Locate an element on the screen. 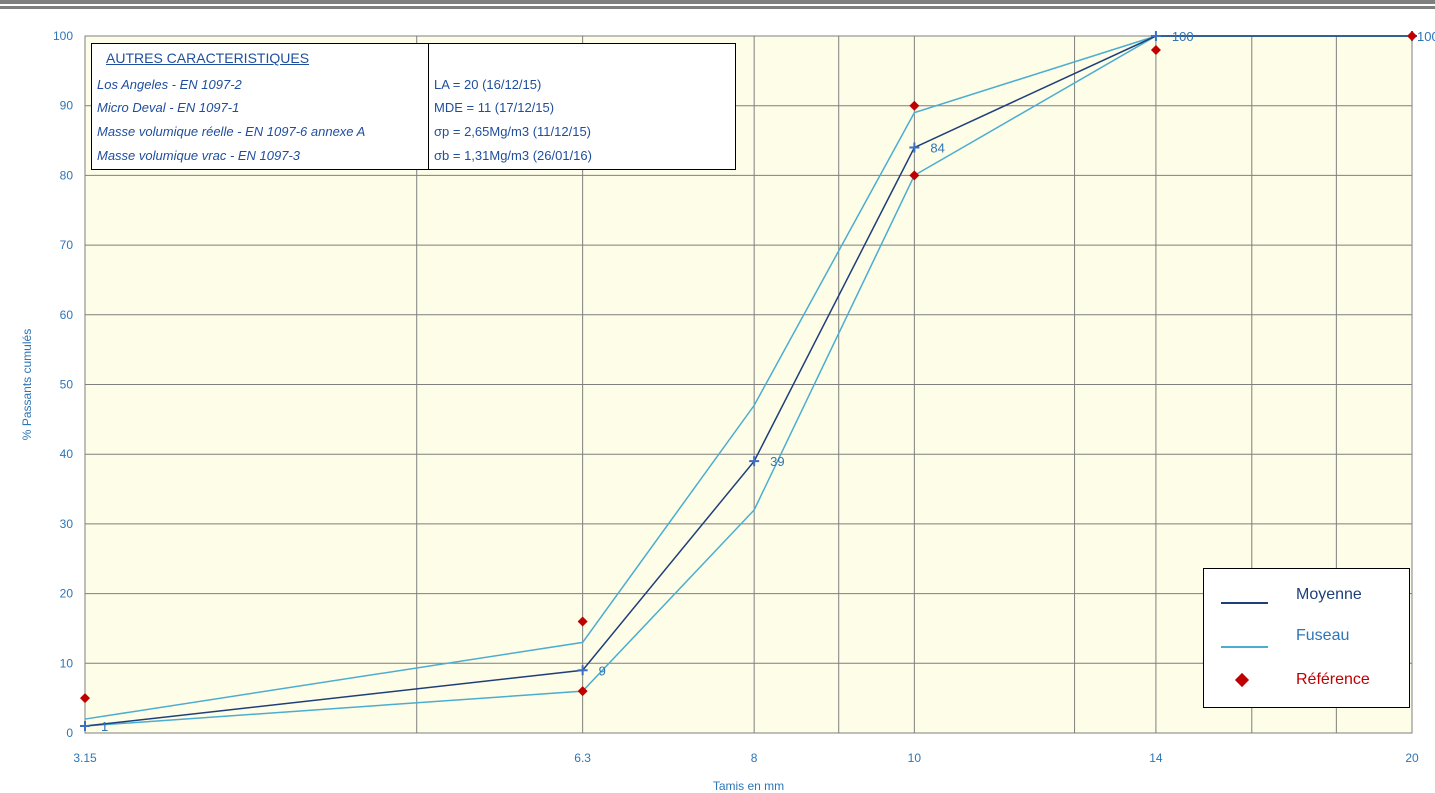  y-tick-label: 10 is located at coordinates (67, 663).